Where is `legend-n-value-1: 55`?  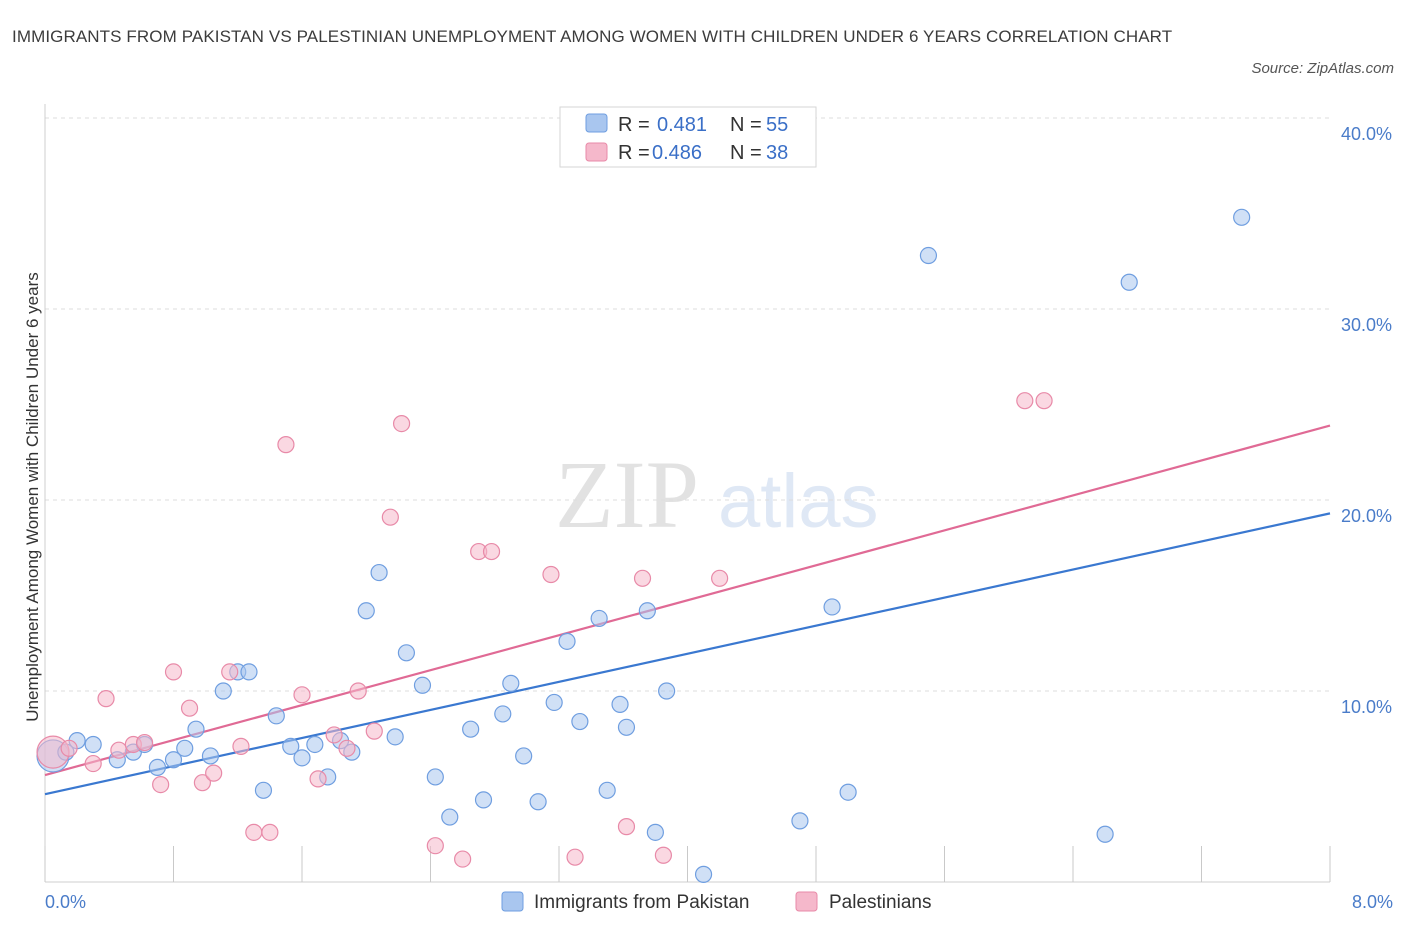 legend-n-value-1: 55 is located at coordinates (777, 125).